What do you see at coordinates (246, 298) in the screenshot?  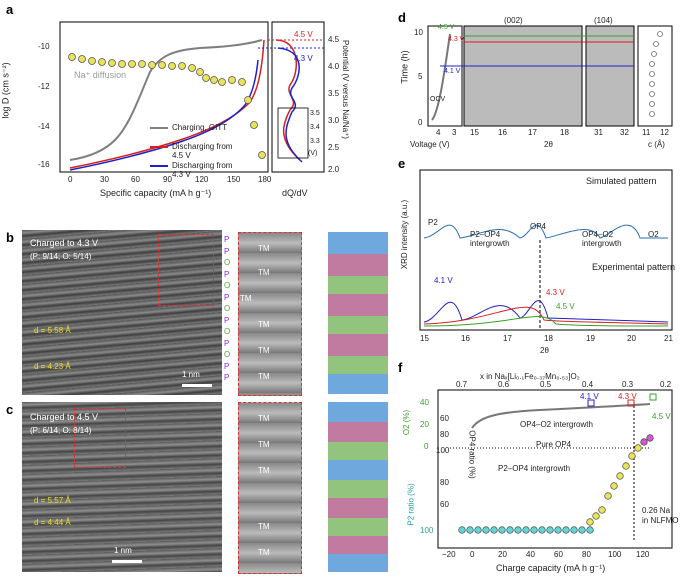 I see `b-tm-2: TM` at bounding box center [246, 298].